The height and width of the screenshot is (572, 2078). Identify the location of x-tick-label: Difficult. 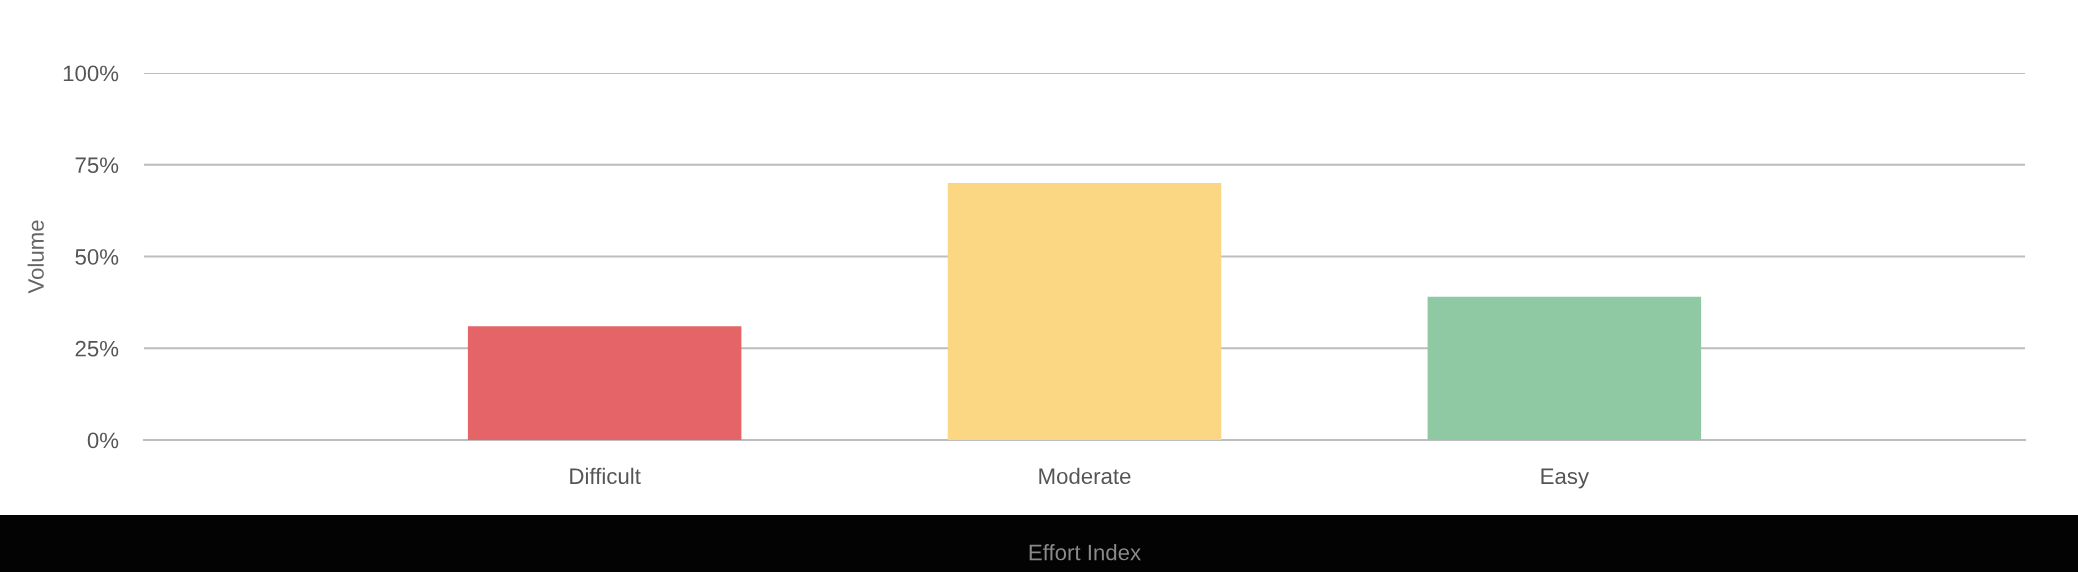
(605, 476).